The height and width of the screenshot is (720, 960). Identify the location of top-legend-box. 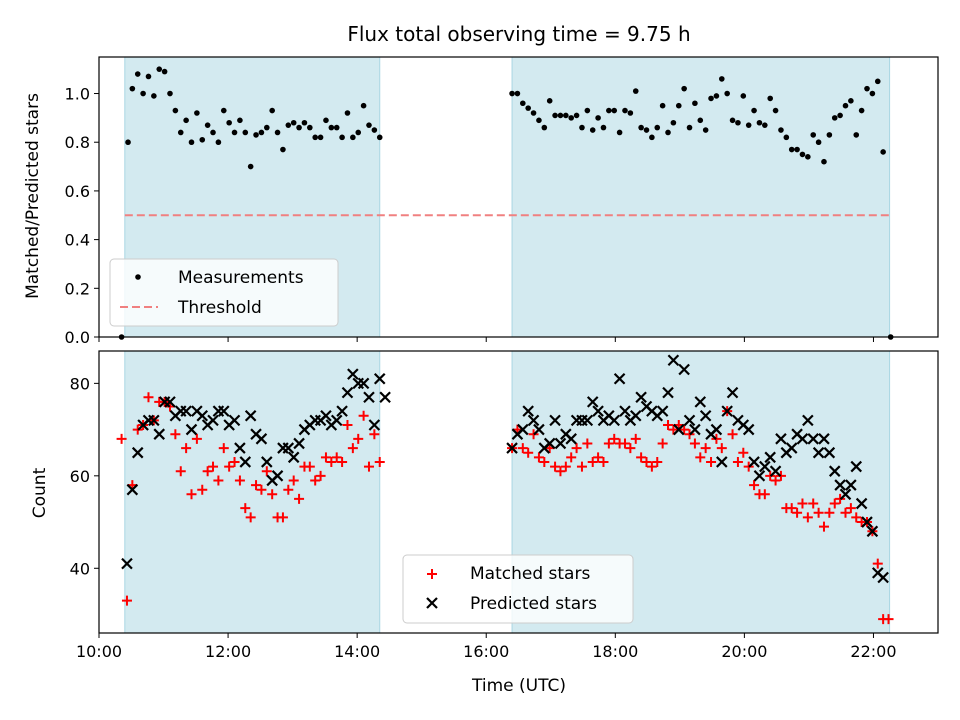
(224, 292).